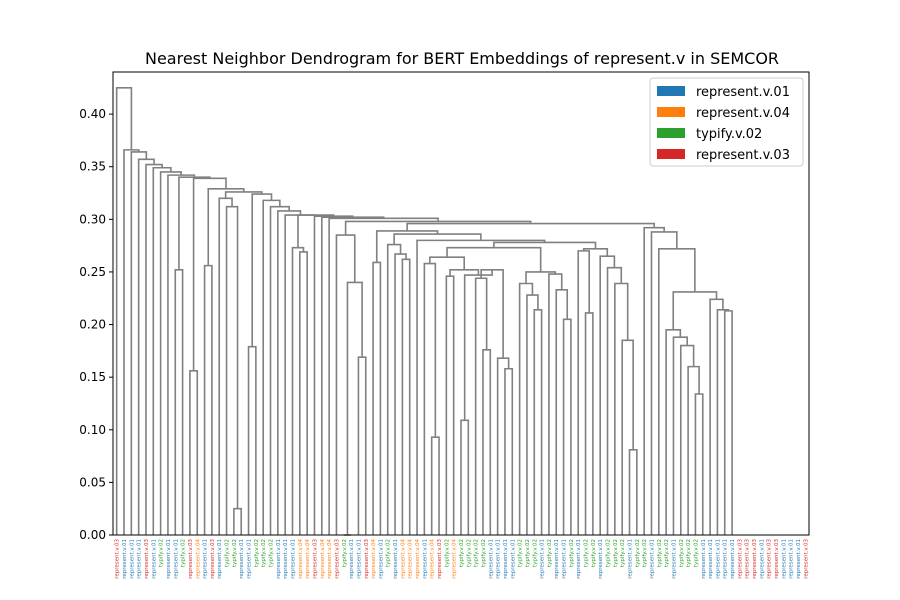 The image size is (900, 600). I want to click on y-tick-label: 0.15, so click(92, 377).